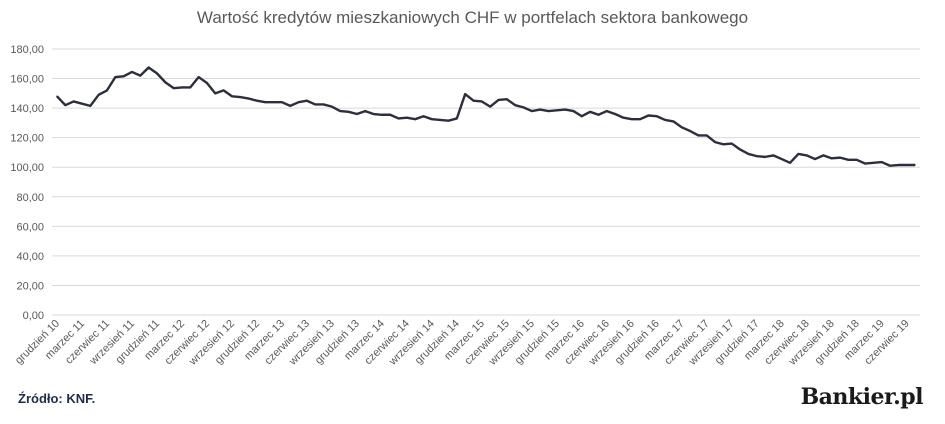  I want to click on y-tick-label: 80,00, so click(30, 198).